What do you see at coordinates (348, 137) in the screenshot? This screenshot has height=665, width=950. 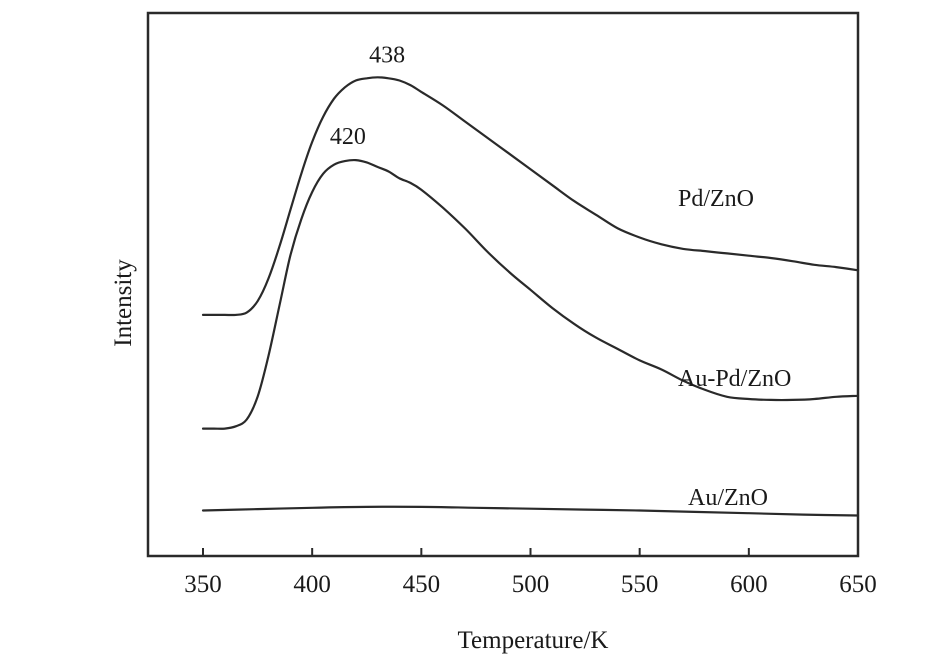 I see `peak-label-420: 420` at bounding box center [348, 137].